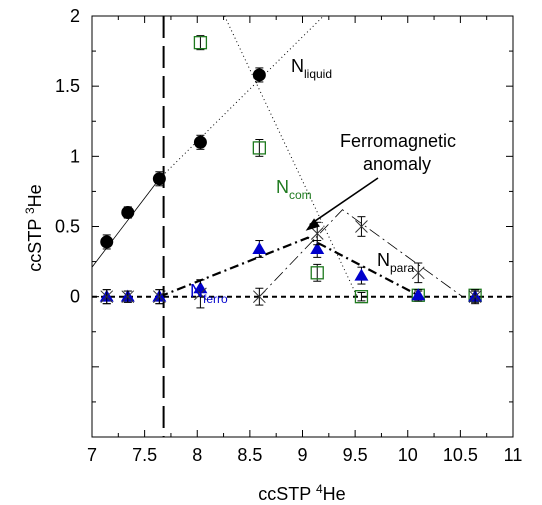  I want to click on annotation-anomaly: anomaly, so click(397, 164).